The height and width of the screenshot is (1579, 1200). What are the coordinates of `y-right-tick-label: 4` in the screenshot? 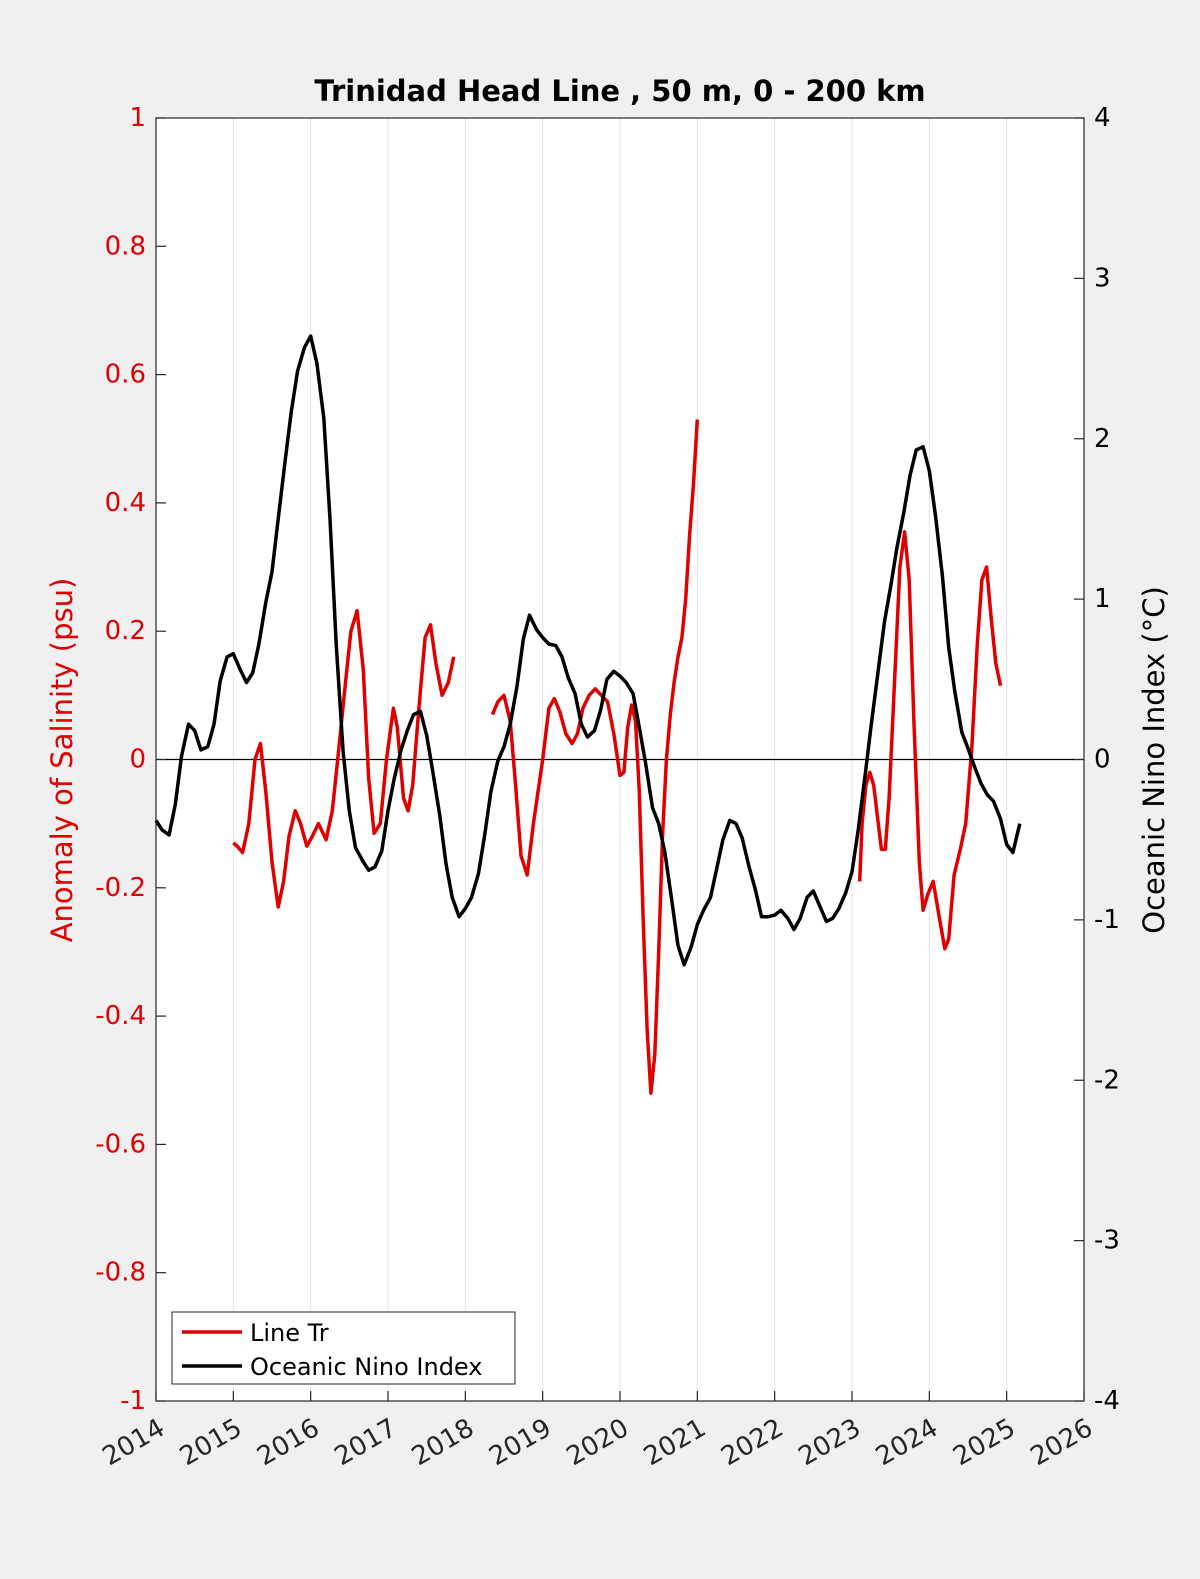 It's located at (1102, 118).